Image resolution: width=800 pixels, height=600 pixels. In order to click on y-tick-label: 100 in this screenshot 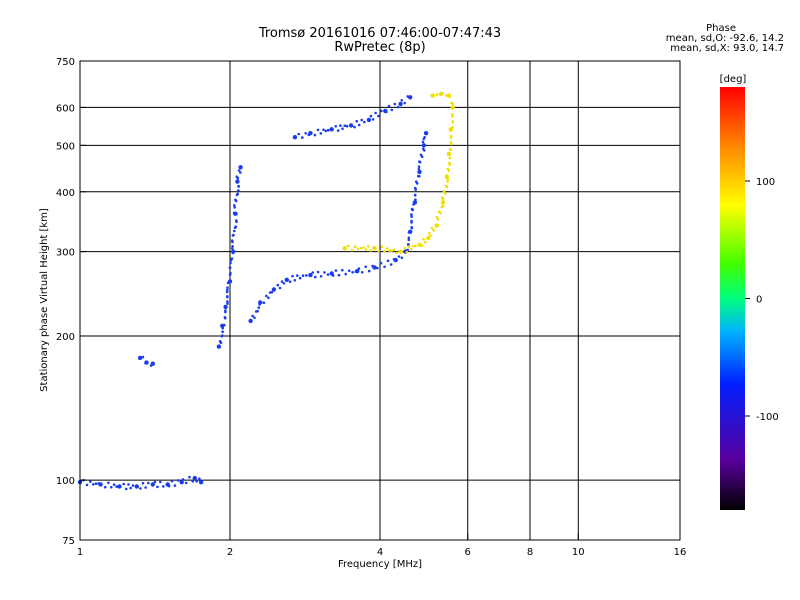, I will do `click(65, 481)`.